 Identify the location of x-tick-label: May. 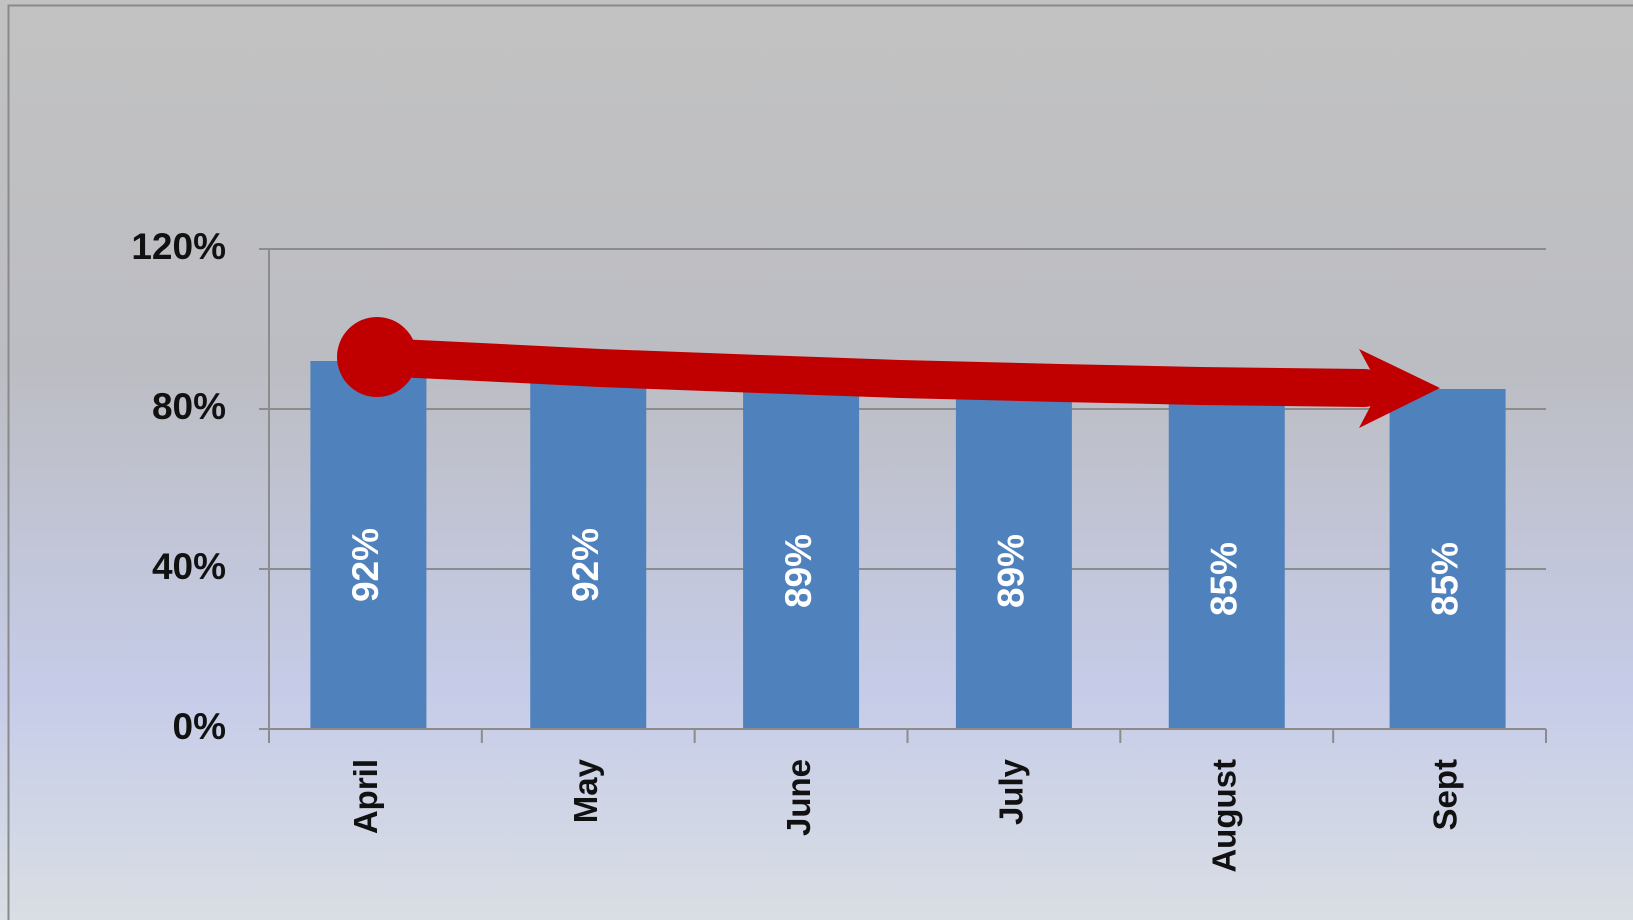
(585, 790).